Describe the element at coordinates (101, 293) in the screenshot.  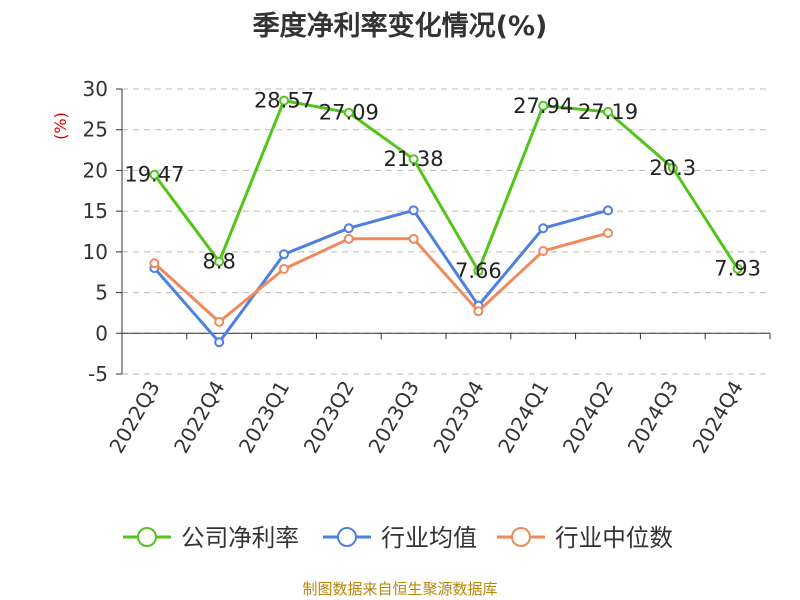
I see `y-tick-label: 5` at that location.